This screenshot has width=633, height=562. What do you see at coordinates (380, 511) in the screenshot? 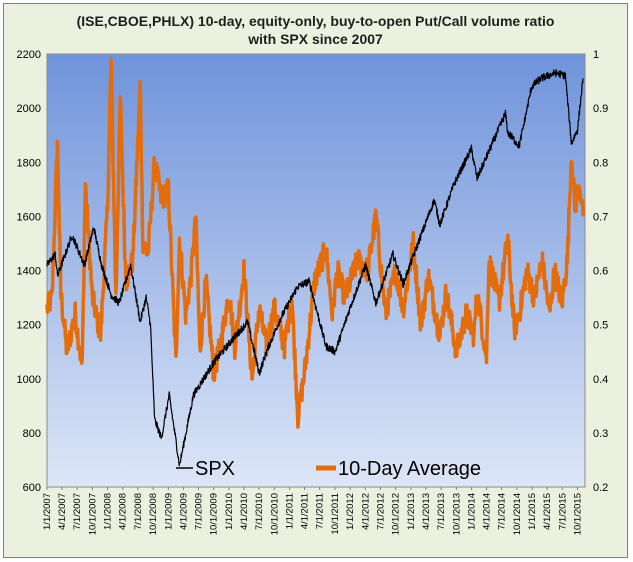
I see `x-tick-label: 7/1/2012` at bounding box center [380, 511].